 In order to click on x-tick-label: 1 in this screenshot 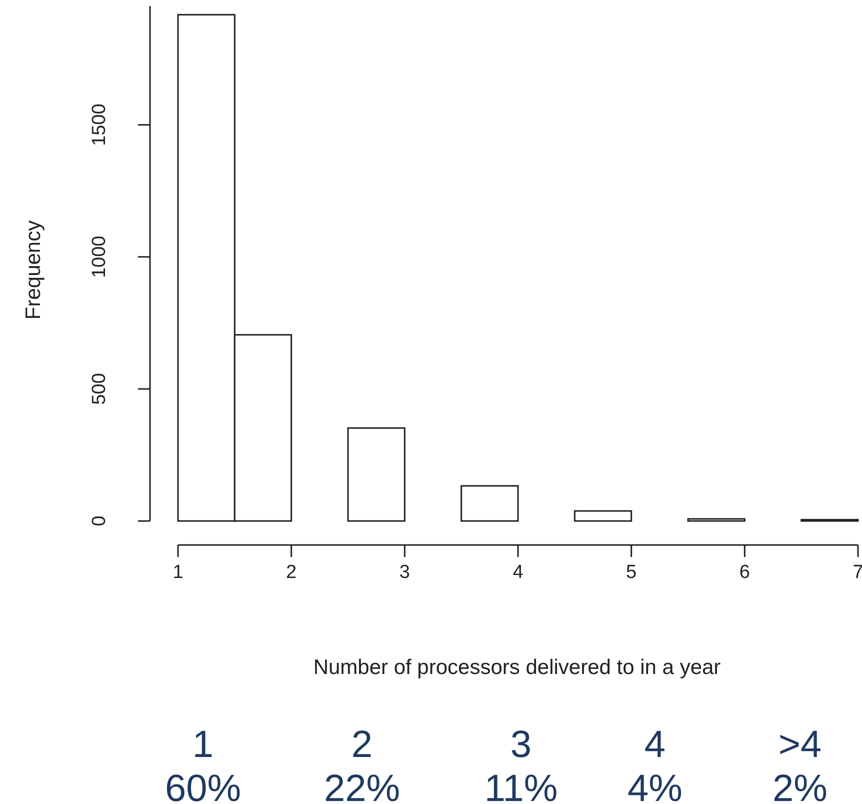, I will do `click(178, 572)`.